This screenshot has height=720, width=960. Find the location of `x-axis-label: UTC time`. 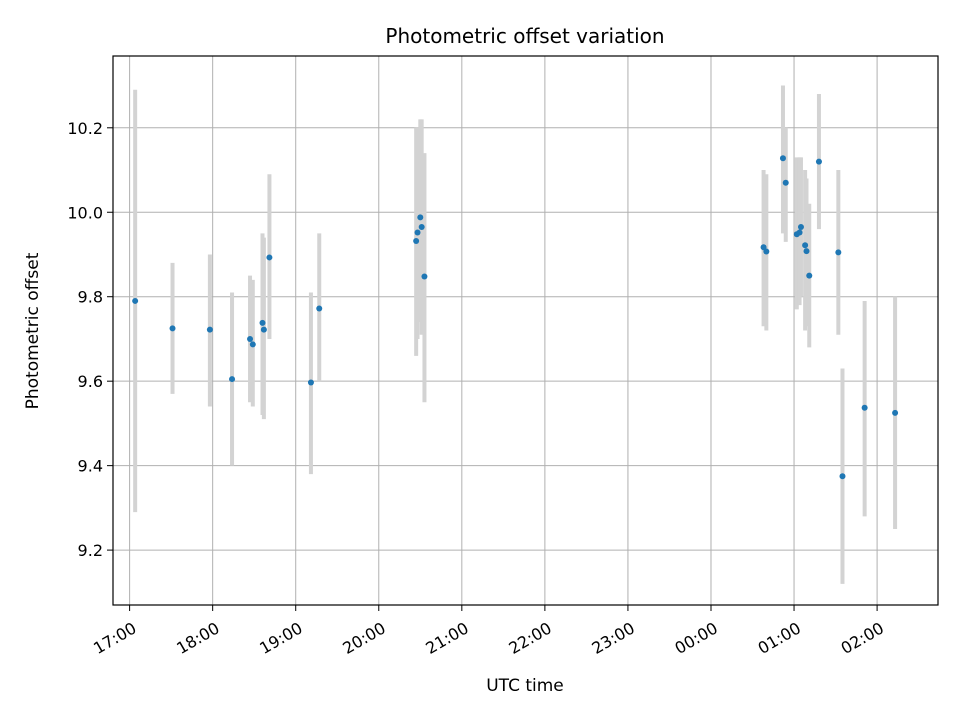

x-axis-label: UTC time is located at coordinates (525, 686).